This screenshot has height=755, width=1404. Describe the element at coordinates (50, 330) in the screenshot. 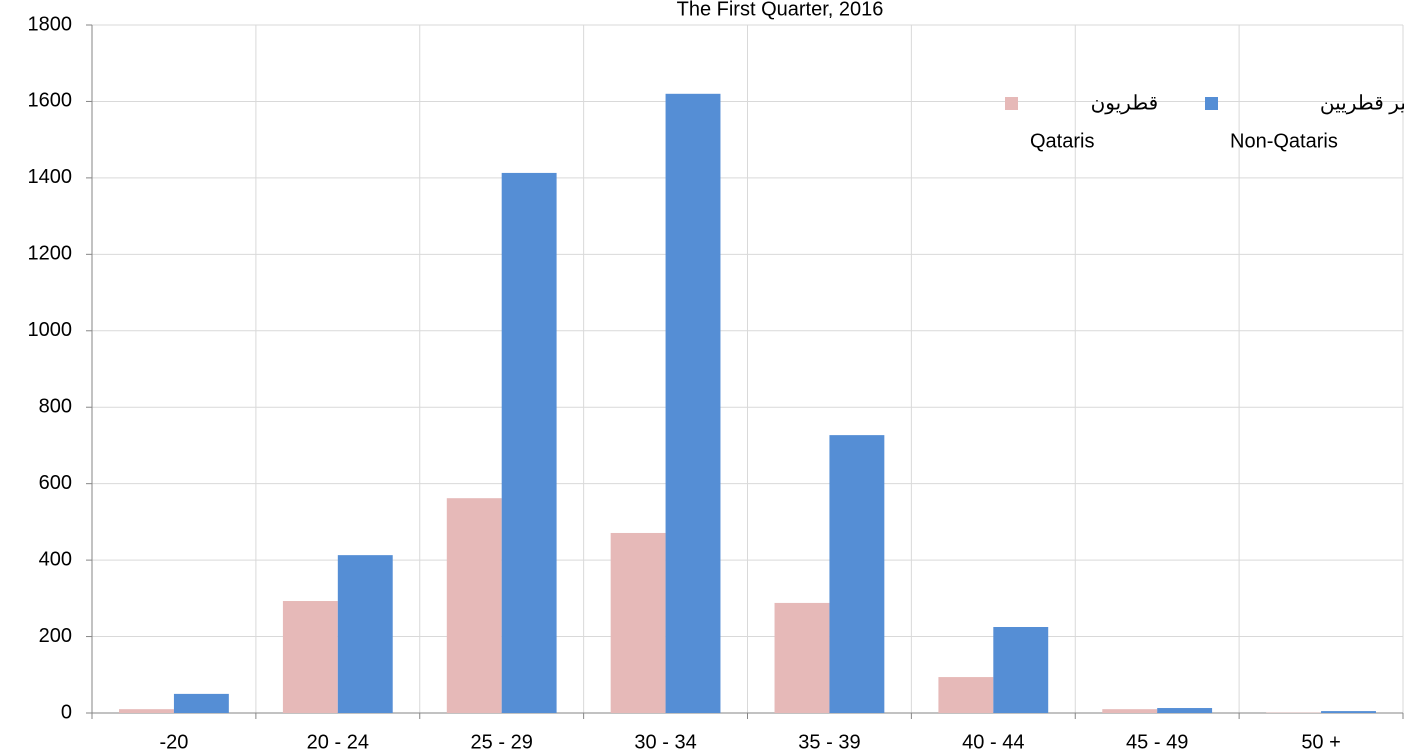

I see `y-tick-label: 1000` at that location.